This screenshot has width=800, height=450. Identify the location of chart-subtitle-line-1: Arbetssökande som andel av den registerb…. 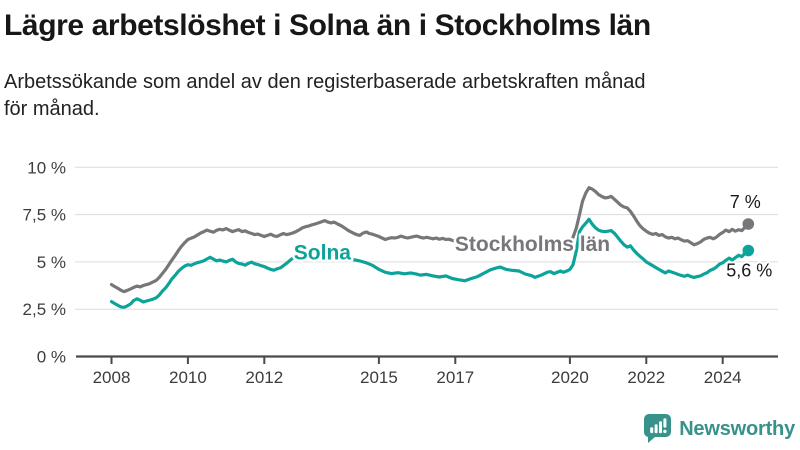
(325, 82).